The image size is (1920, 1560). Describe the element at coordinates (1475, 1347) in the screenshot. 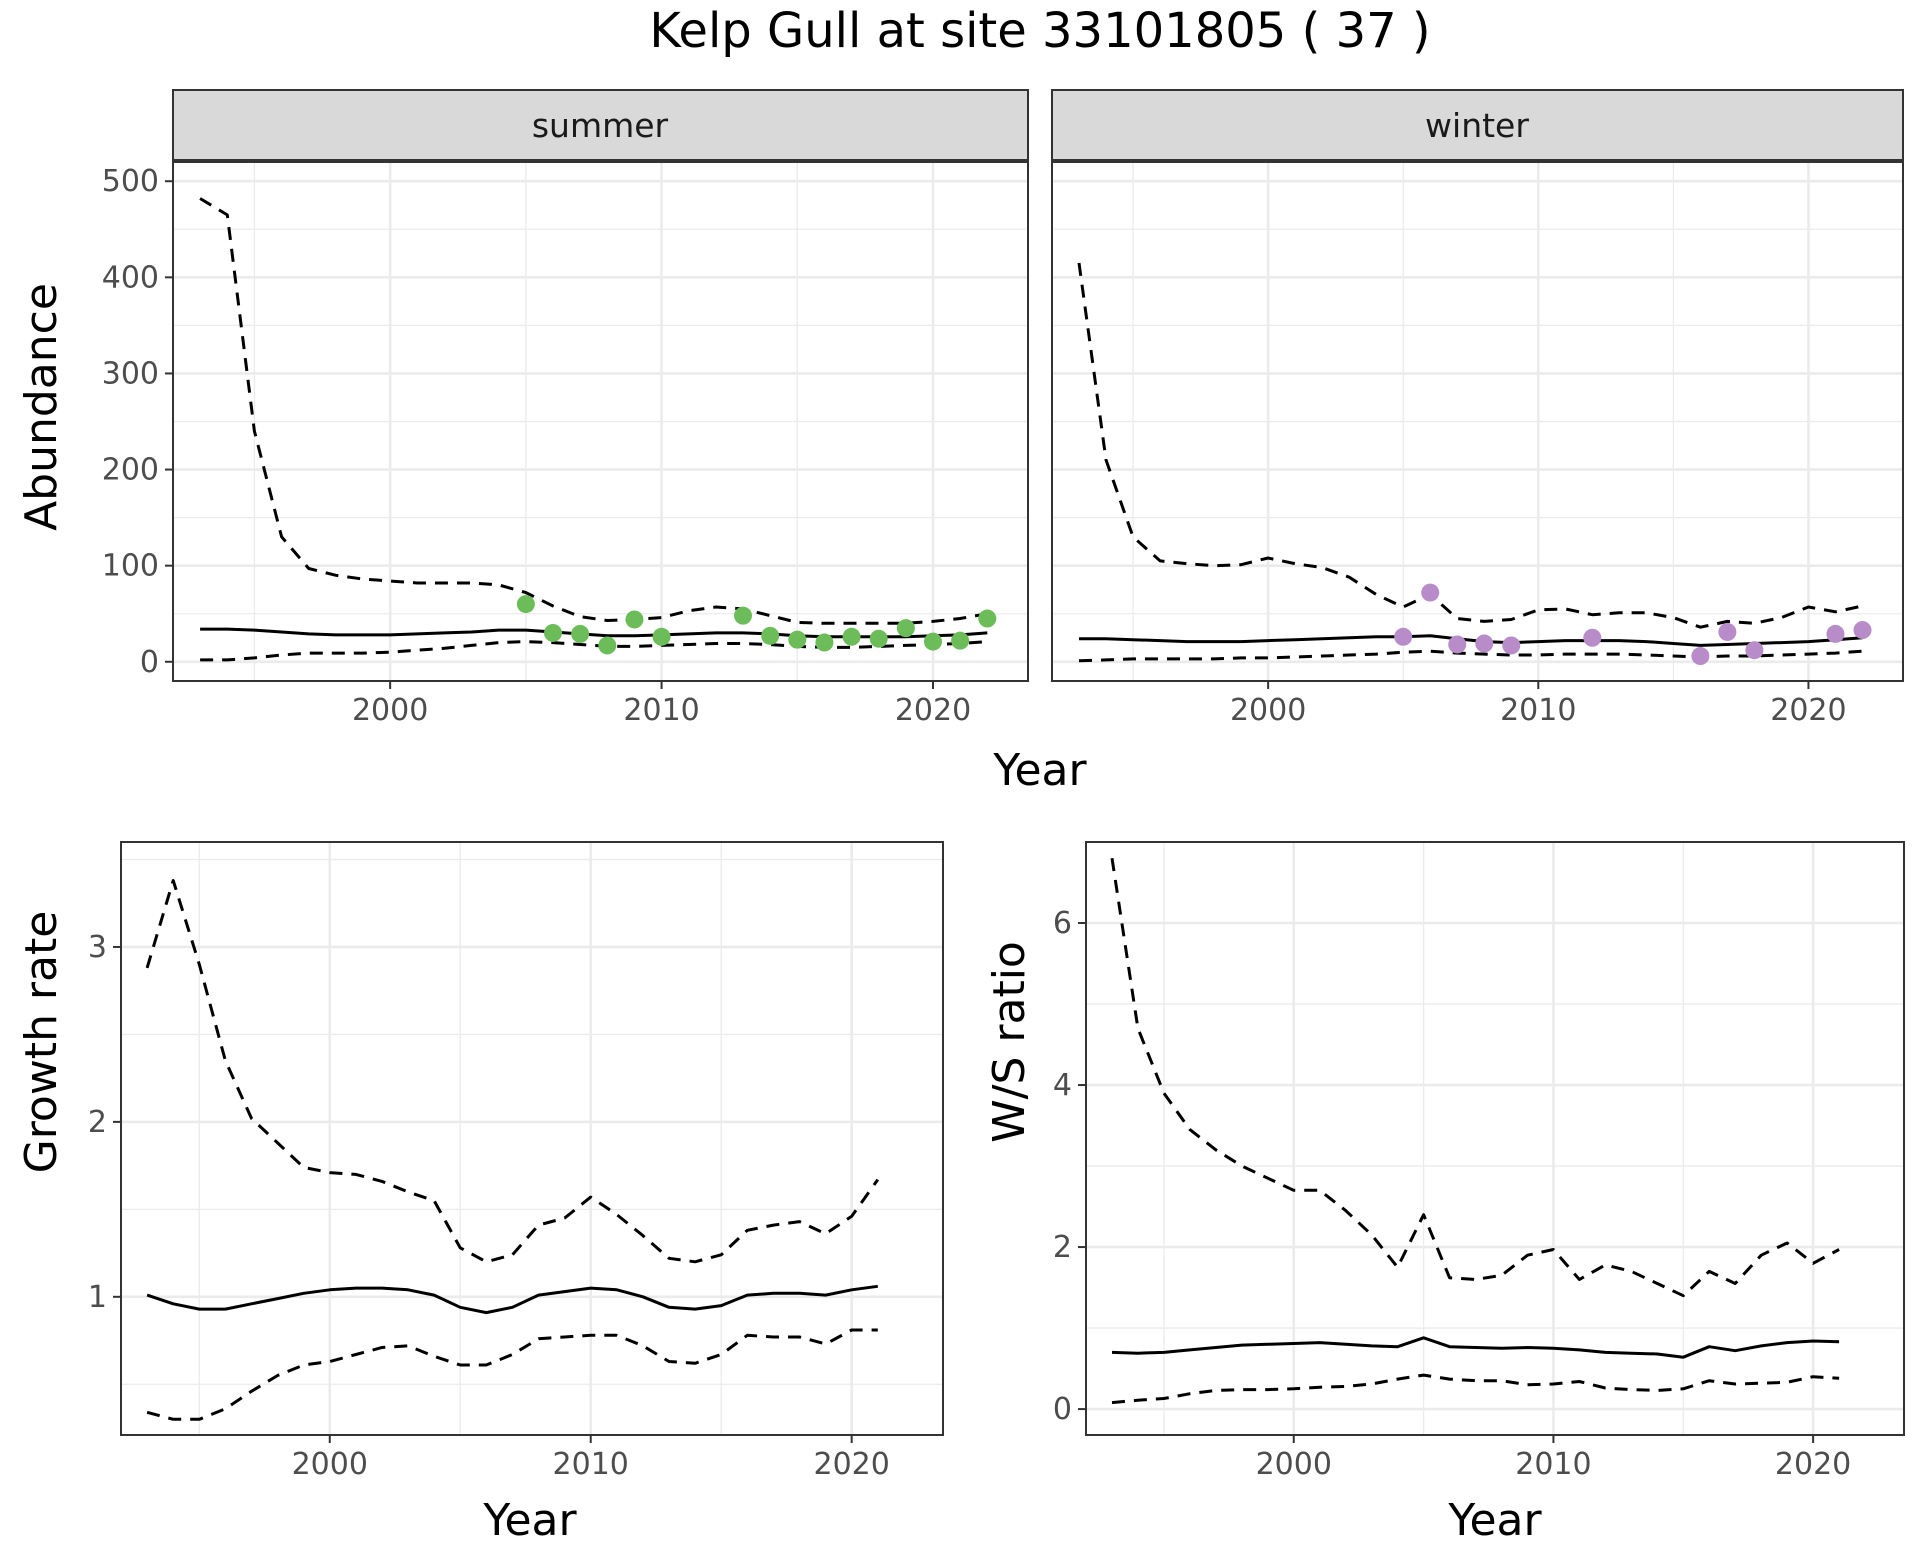

I see `ratio-mid-line` at that location.